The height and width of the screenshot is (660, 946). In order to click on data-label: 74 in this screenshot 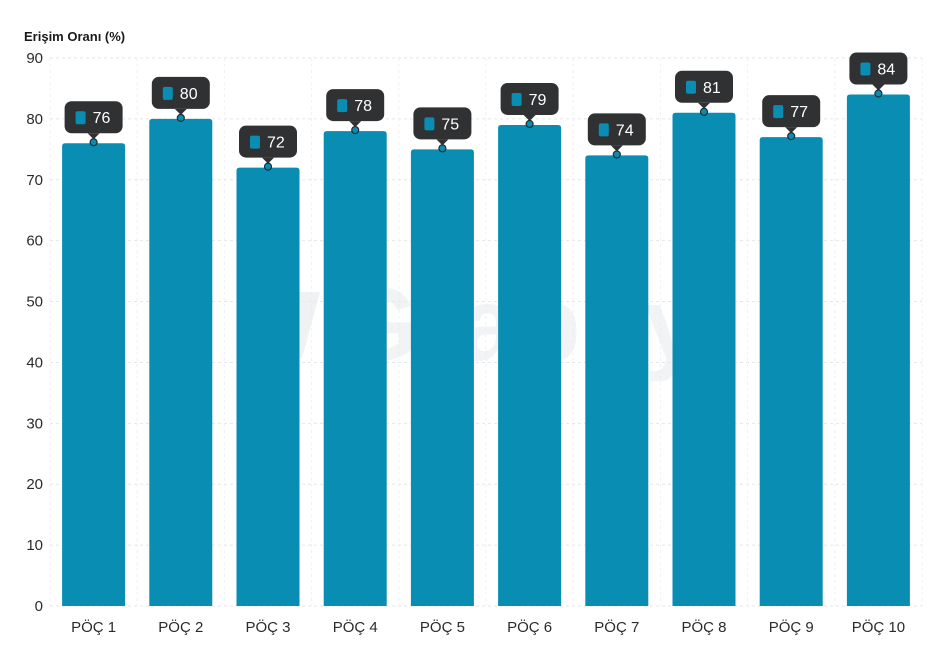, I will do `click(625, 130)`.